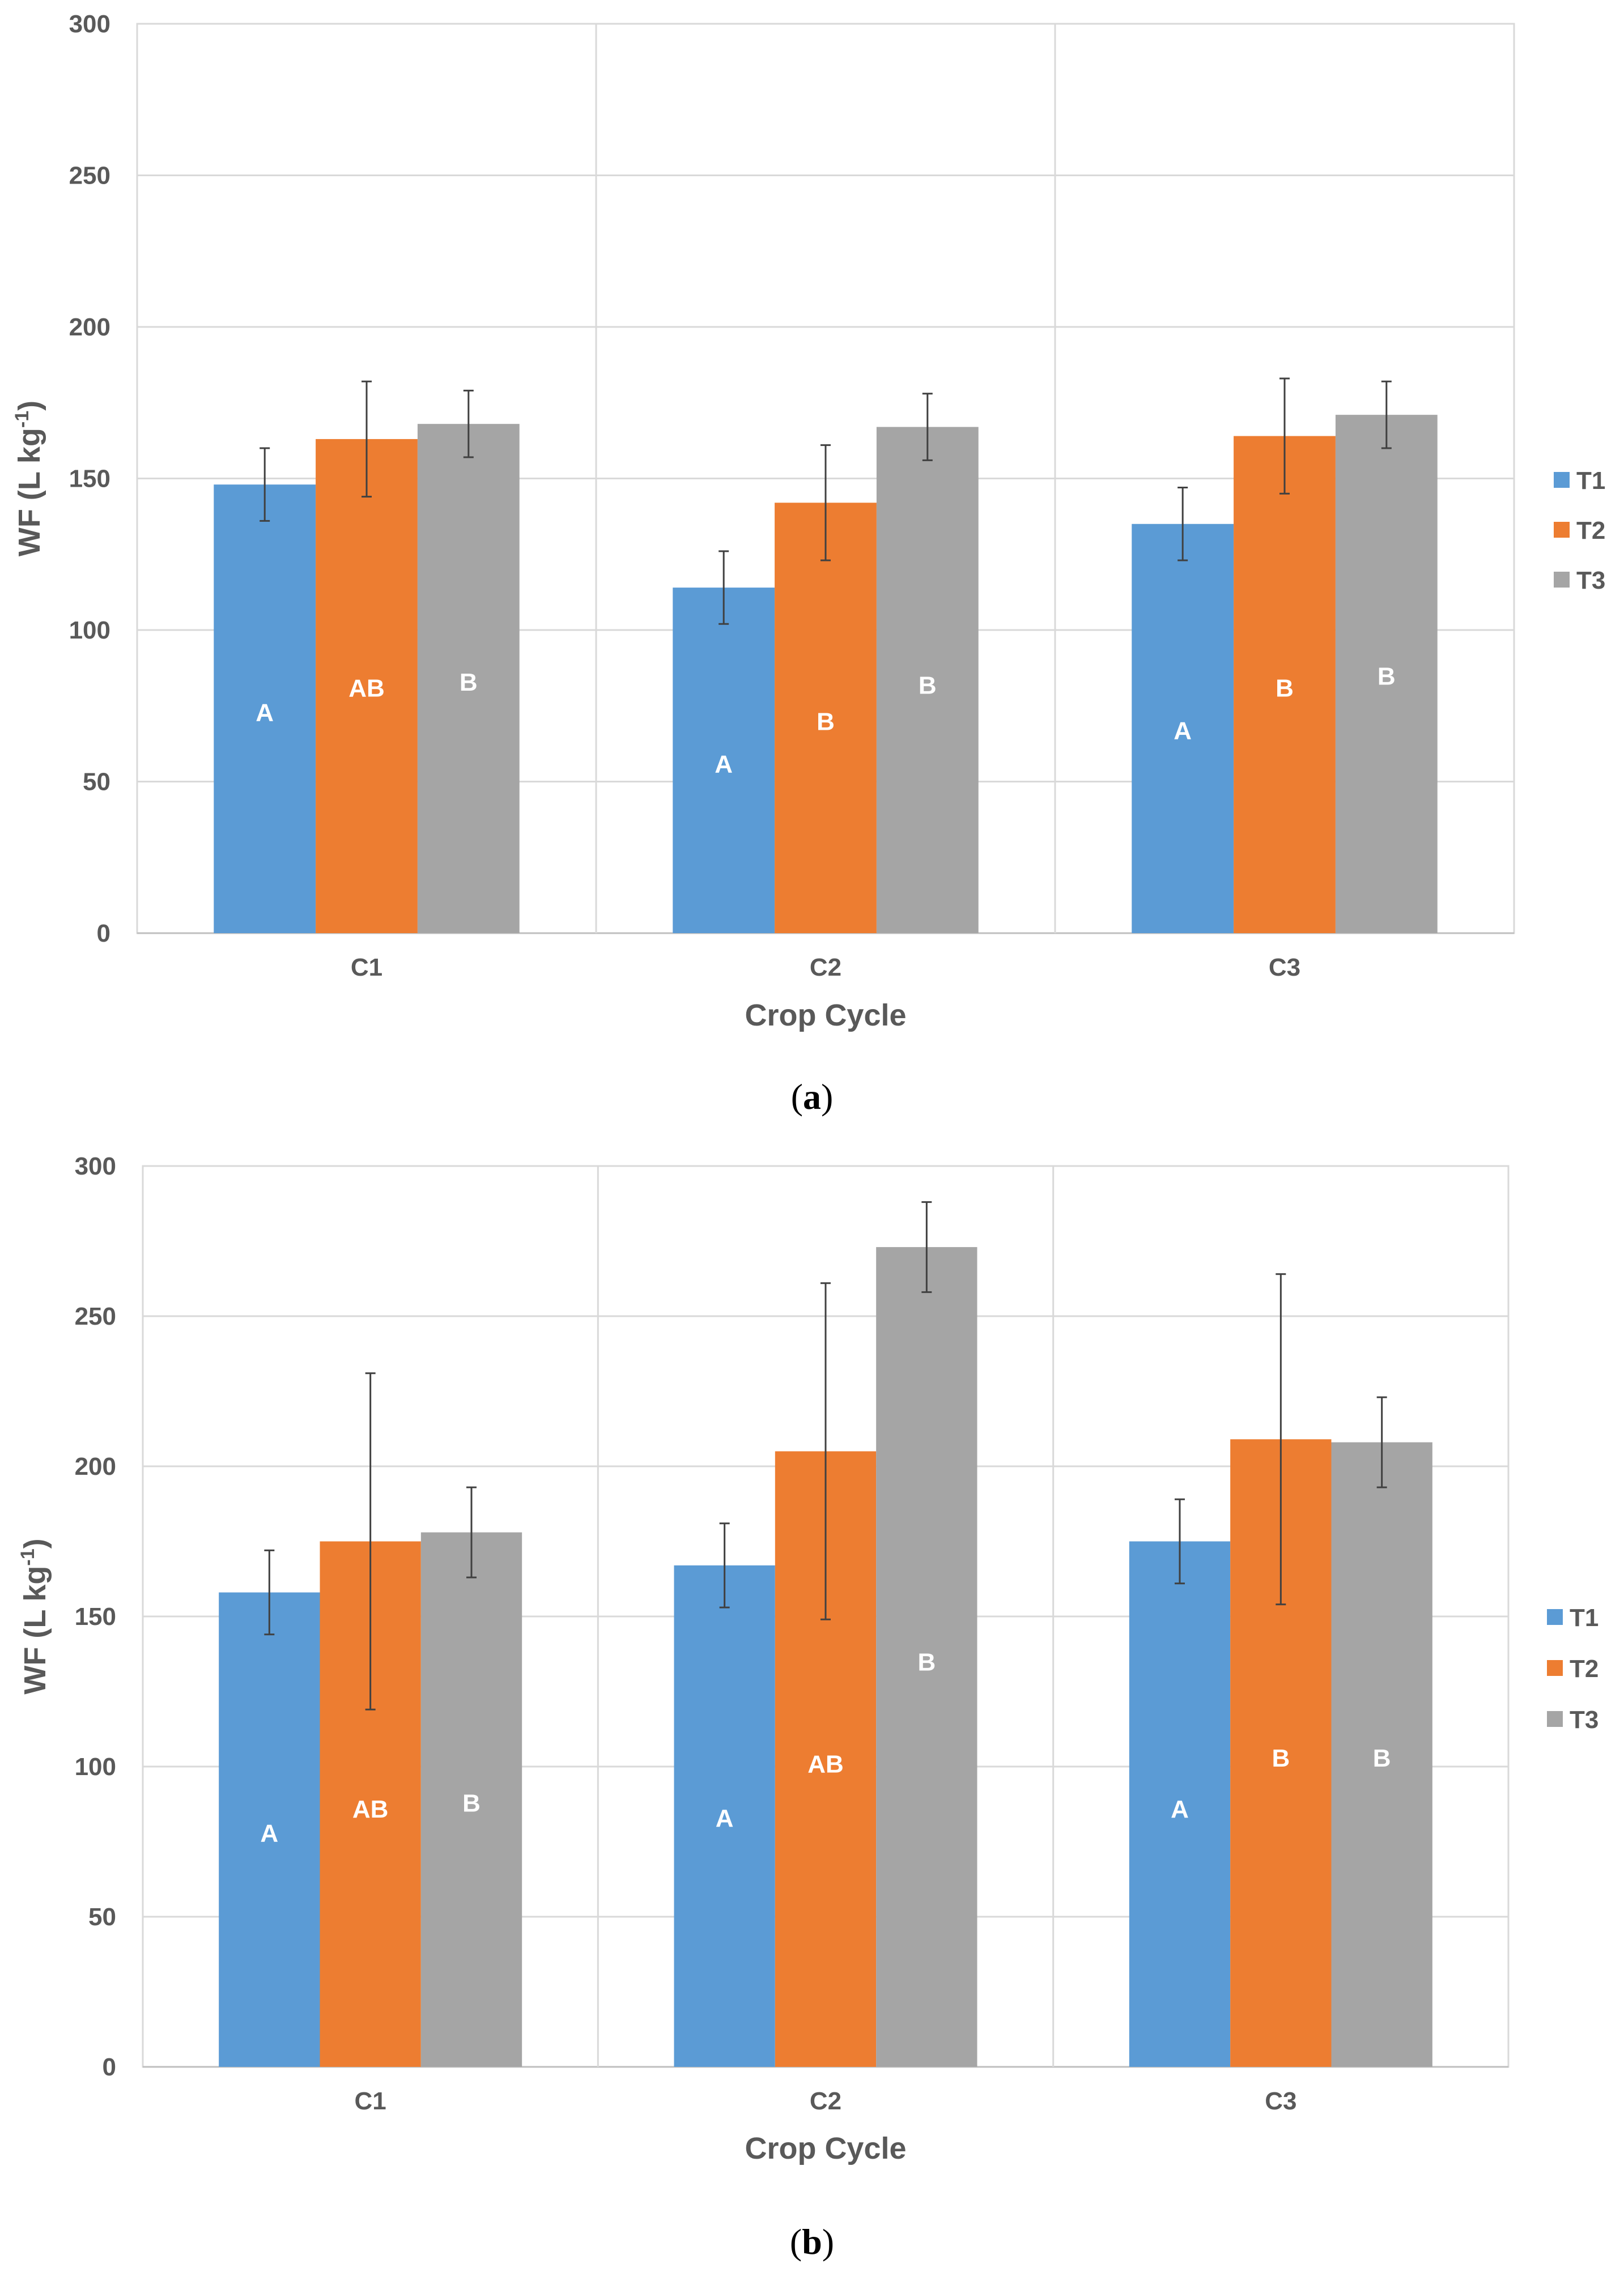 The height and width of the screenshot is (2285, 1624). What do you see at coordinates (367, 689) in the screenshot?
I see `significance-label-a-c1-t2: AB` at bounding box center [367, 689].